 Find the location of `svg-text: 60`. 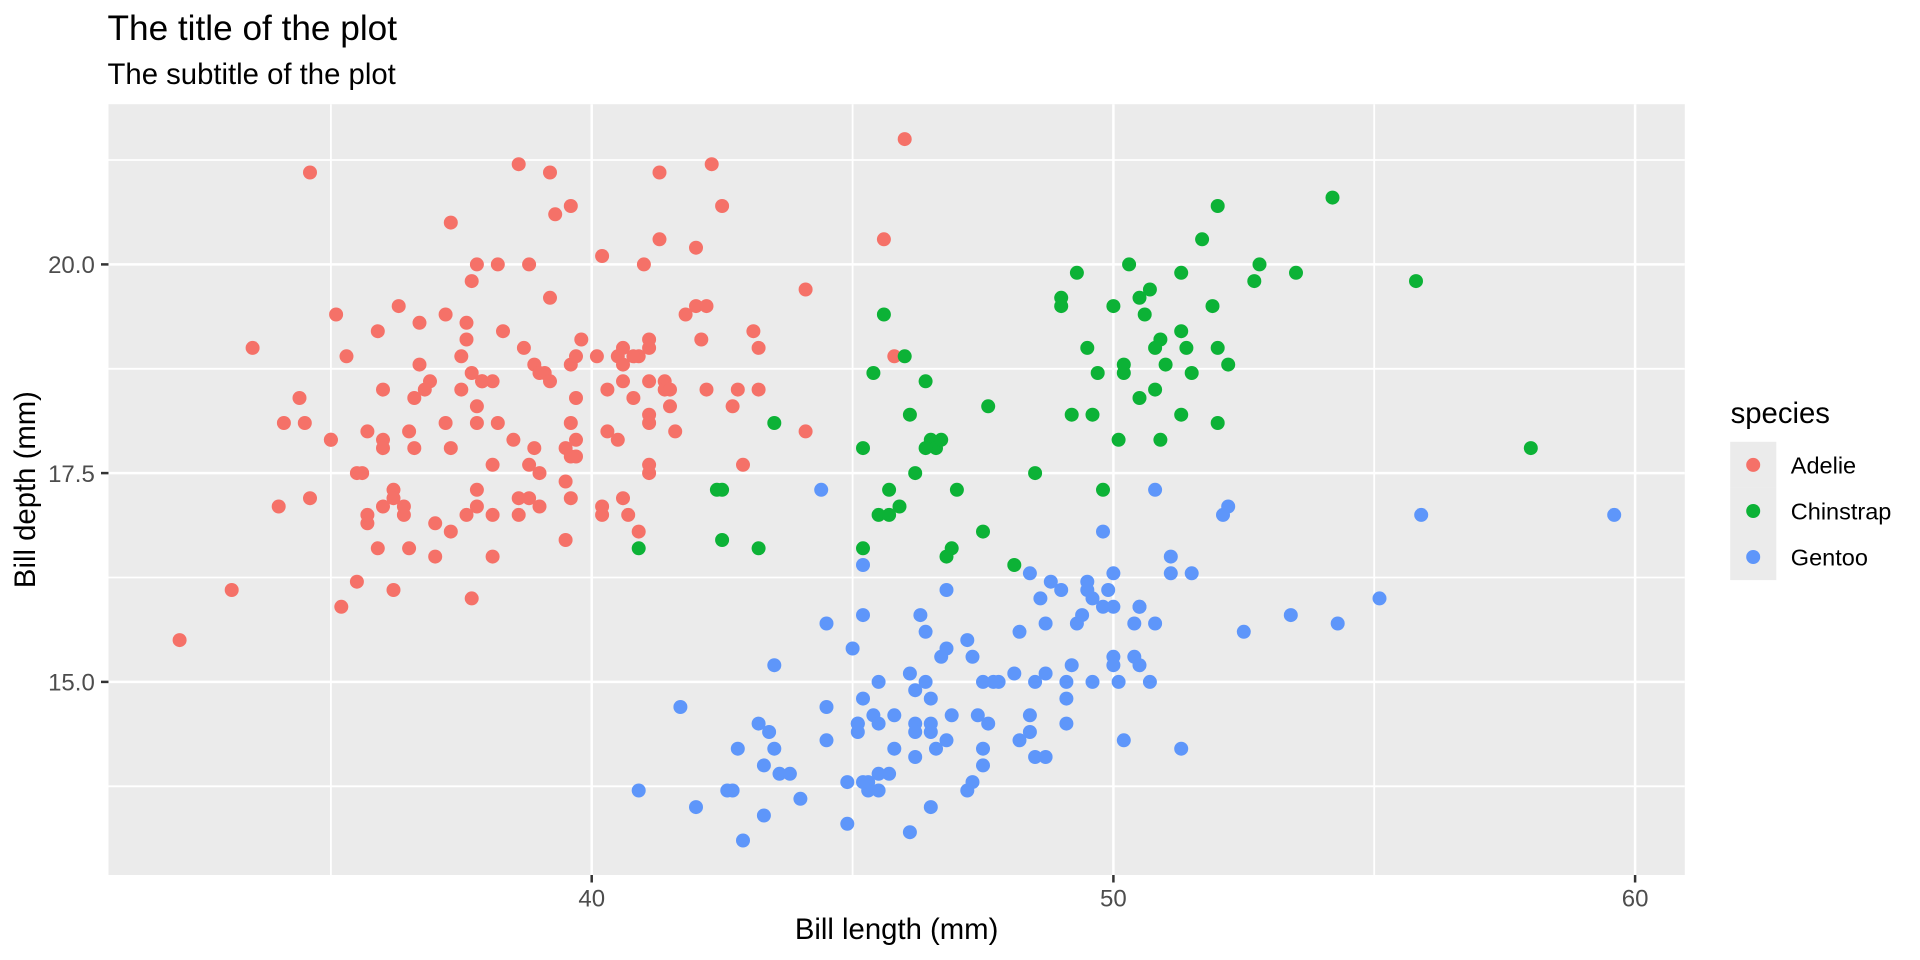

svg-text: 60 is located at coordinates (1635, 899).